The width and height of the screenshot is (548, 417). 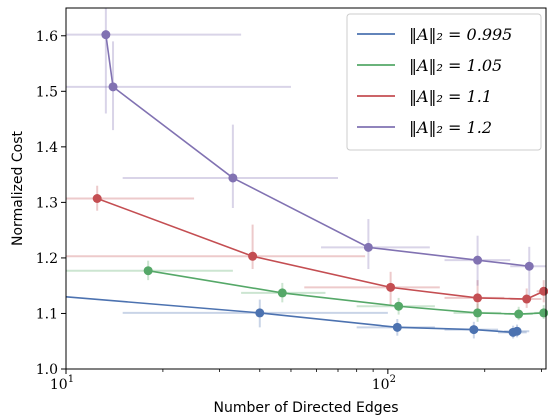 What do you see at coordinates (47, 314) in the screenshot?
I see `y-tick-label: 1.1` at bounding box center [47, 314].